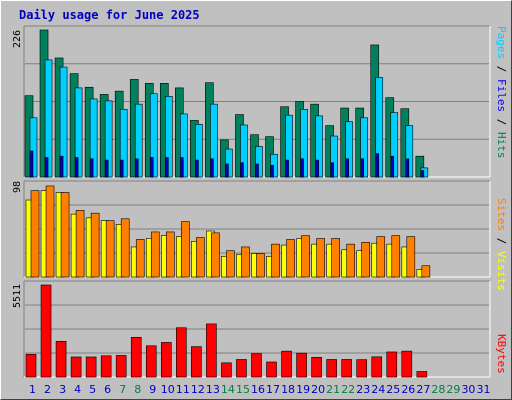 The image size is (512, 400). Describe the element at coordinates (420, 166) in the screenshot. I see `hits-bar` at that location.